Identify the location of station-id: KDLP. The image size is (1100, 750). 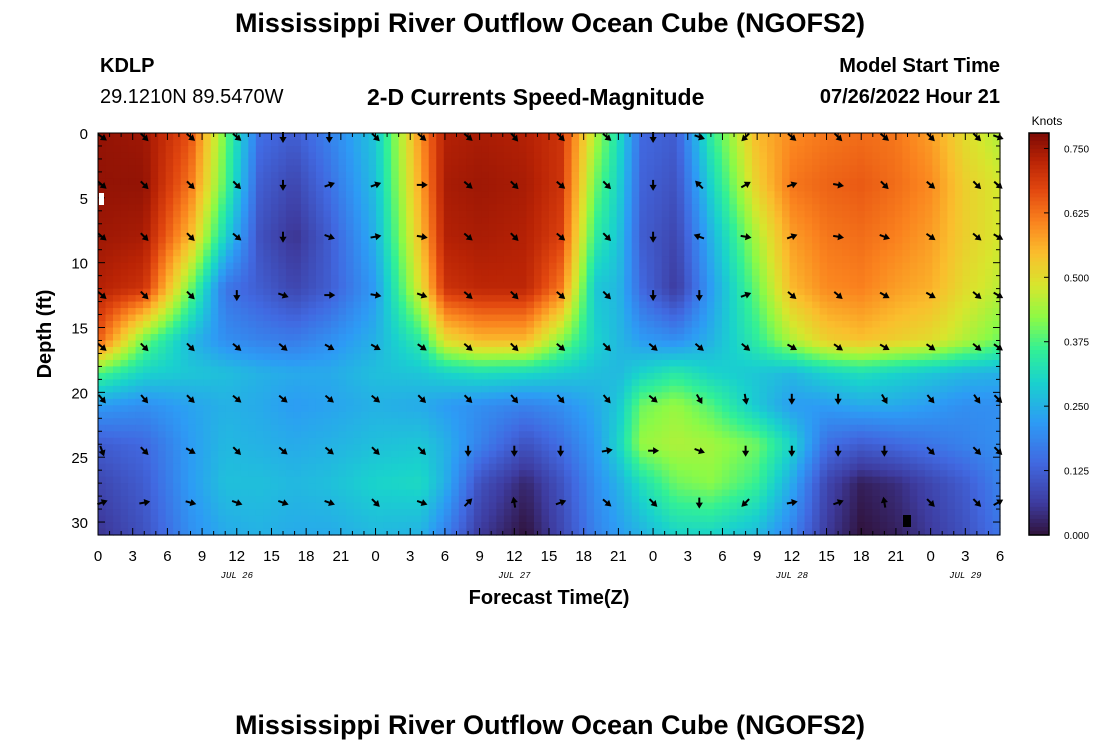
(127, 66).